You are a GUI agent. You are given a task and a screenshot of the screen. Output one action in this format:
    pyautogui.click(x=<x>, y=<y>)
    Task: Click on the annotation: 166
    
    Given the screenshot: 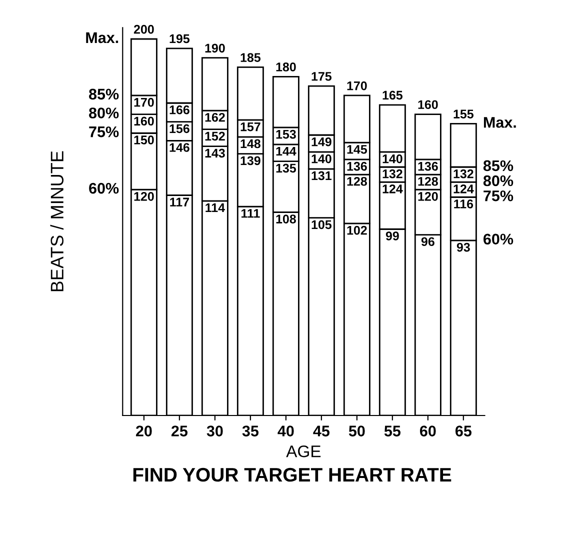 What is the action you would take?
    pyautogui.click(x=180, y=109)
    